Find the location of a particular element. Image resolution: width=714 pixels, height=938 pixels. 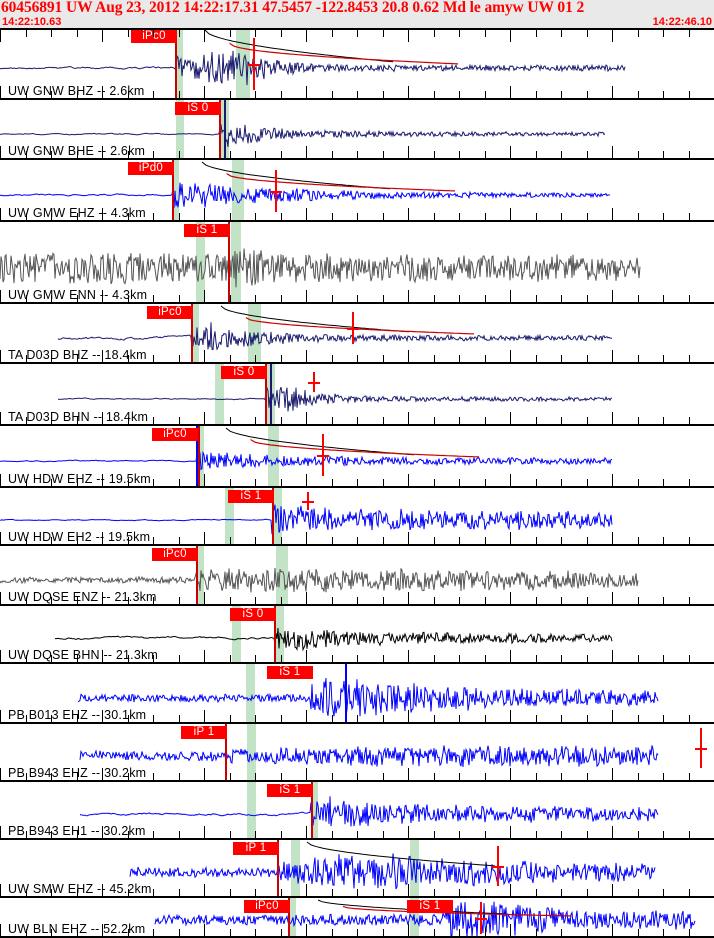

trace-panel: iPc0 UW GNW BHZ -- 2.6km is located at coordinates (357, 64).